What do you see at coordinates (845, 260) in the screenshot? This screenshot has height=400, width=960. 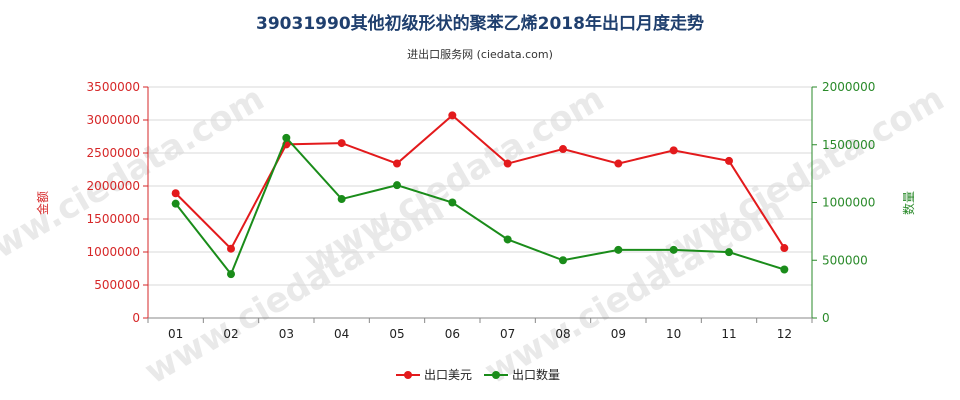 I see `right-tick-label: 500000` at bounding box center [845, 260].